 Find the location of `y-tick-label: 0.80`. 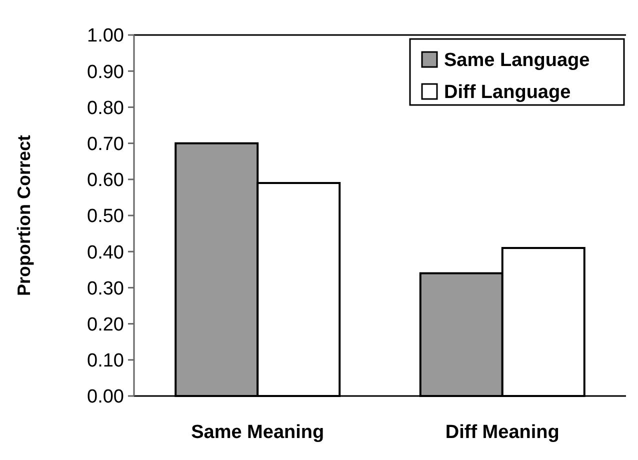

y-tick-label: 0.80 is located at coordinates (105, 108).